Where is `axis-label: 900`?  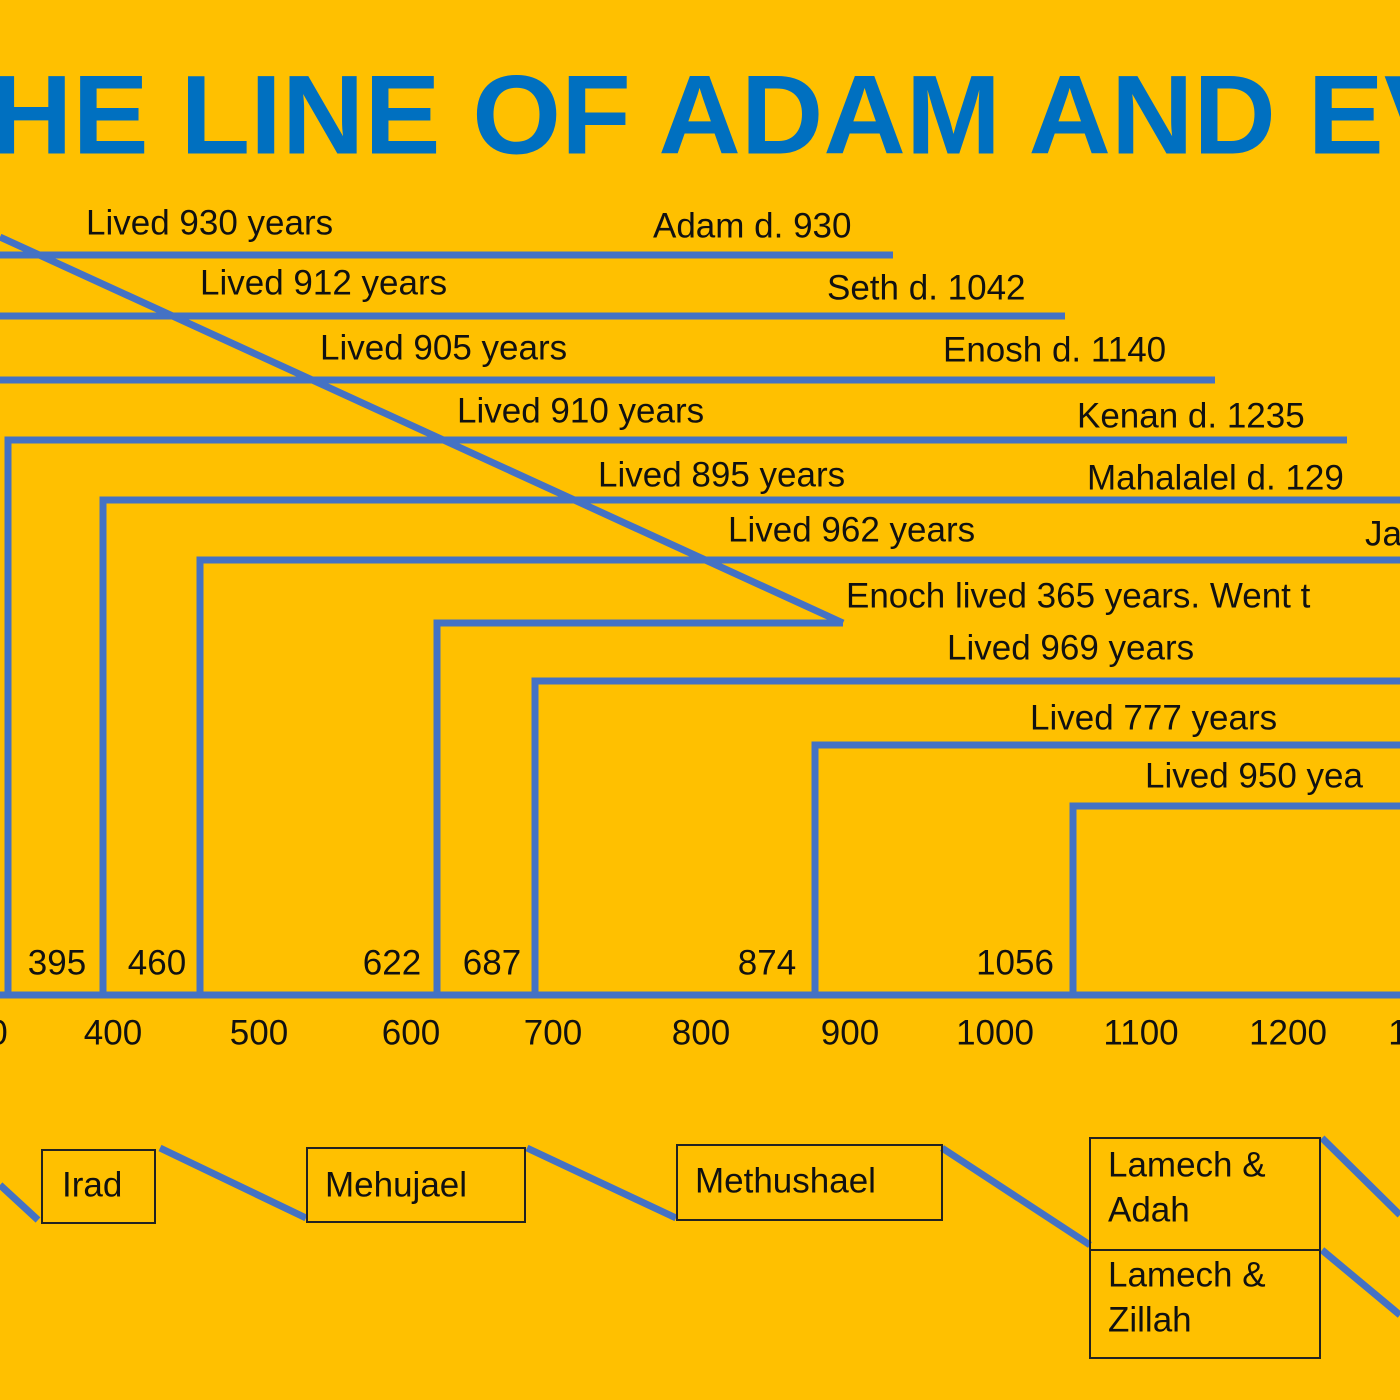 axis-label: 900 is located at coordinates (850, 1032).